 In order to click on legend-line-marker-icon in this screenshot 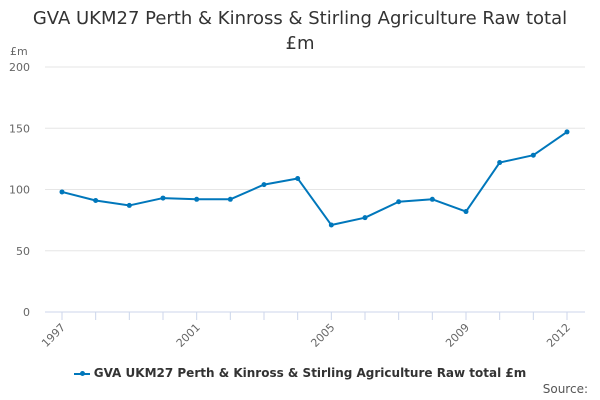, I will do `click(81, 373)`.